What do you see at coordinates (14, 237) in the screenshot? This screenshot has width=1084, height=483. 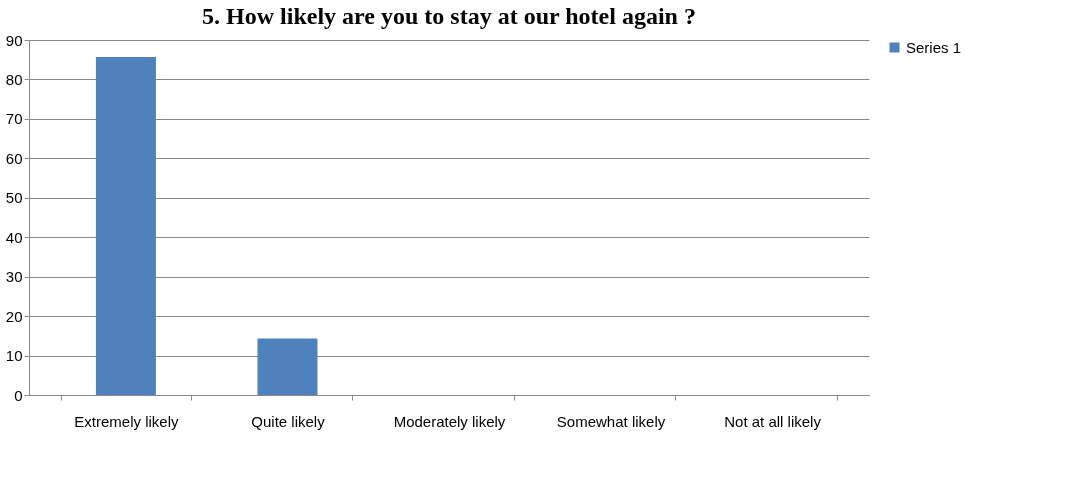 I see `y-tick-label: 40` at bounding box center [14, 237].